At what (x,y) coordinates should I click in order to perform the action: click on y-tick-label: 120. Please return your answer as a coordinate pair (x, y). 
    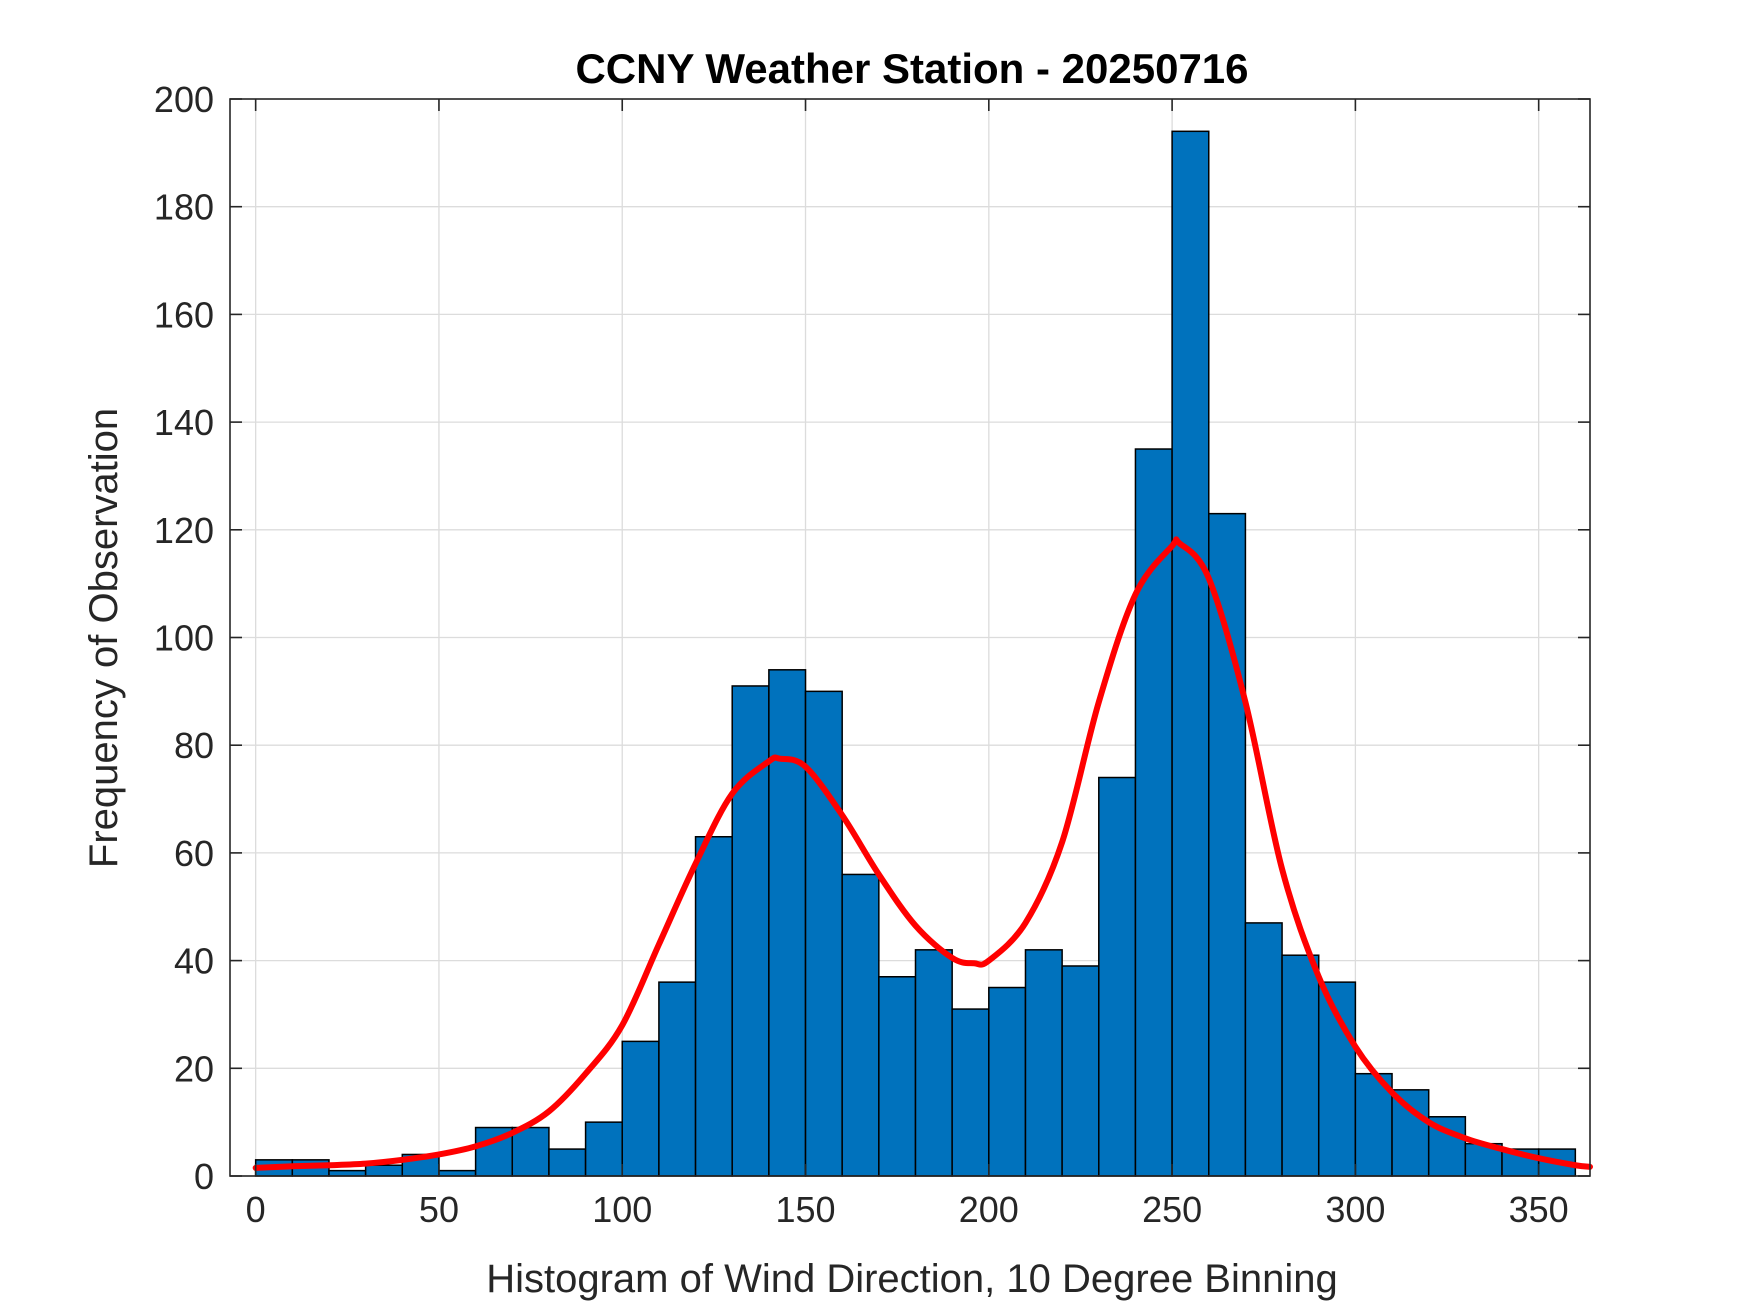
    Looking at the image, I should click on (184, 530).